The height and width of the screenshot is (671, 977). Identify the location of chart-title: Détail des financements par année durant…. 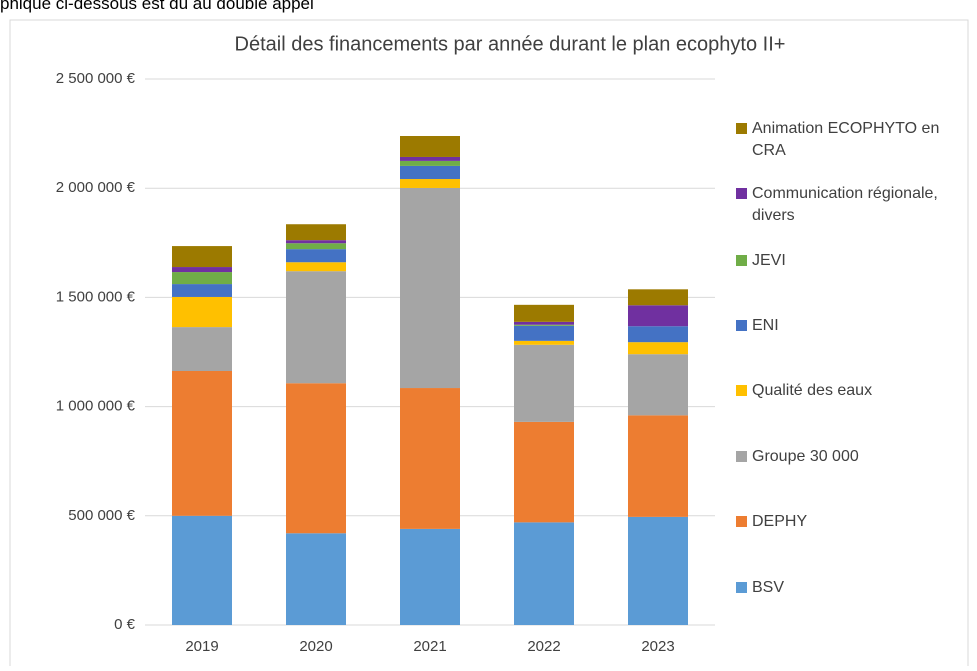
(510, 44).